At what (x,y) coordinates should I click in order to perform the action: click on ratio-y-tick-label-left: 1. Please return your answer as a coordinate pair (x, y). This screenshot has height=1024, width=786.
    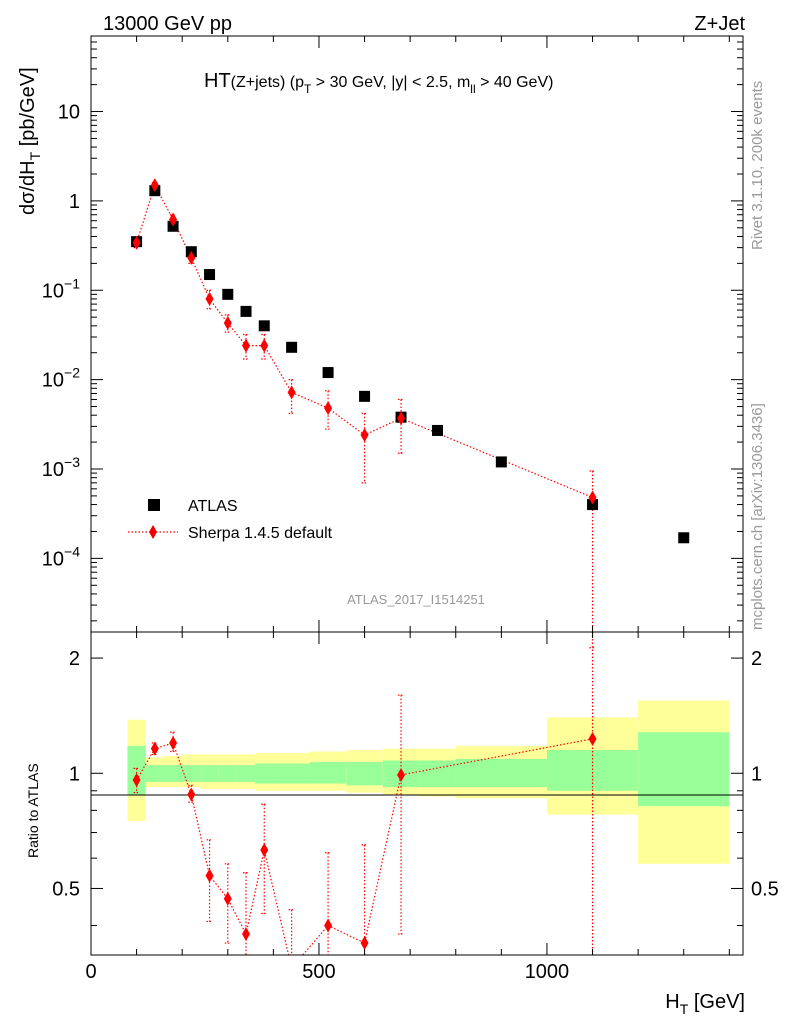
    Looking at the image, I should click on (74, 774).